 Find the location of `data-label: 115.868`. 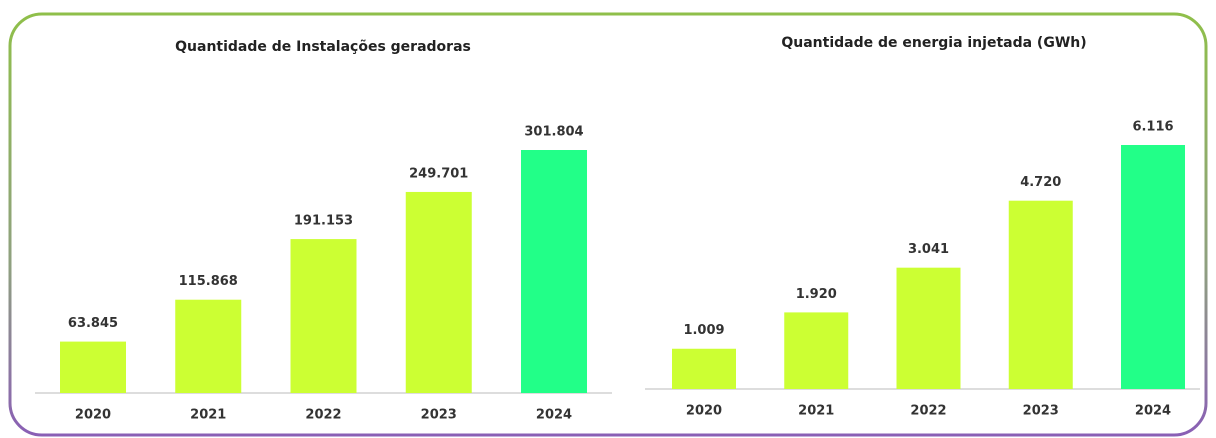

data-label: 115.868 is located at coordinates (208, 281).